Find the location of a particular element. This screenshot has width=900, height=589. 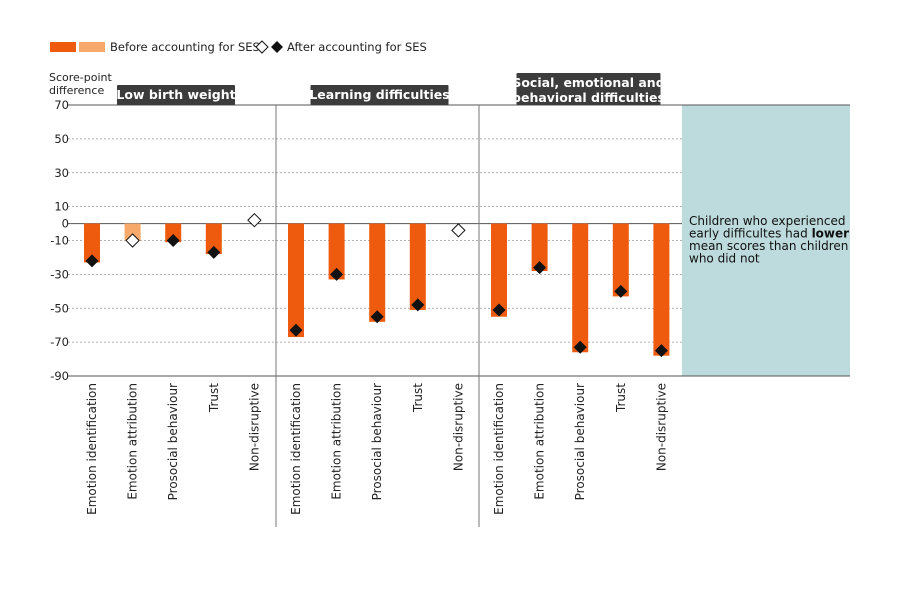

panel-title: Learning difficulties is located at coordinates (379, 94).